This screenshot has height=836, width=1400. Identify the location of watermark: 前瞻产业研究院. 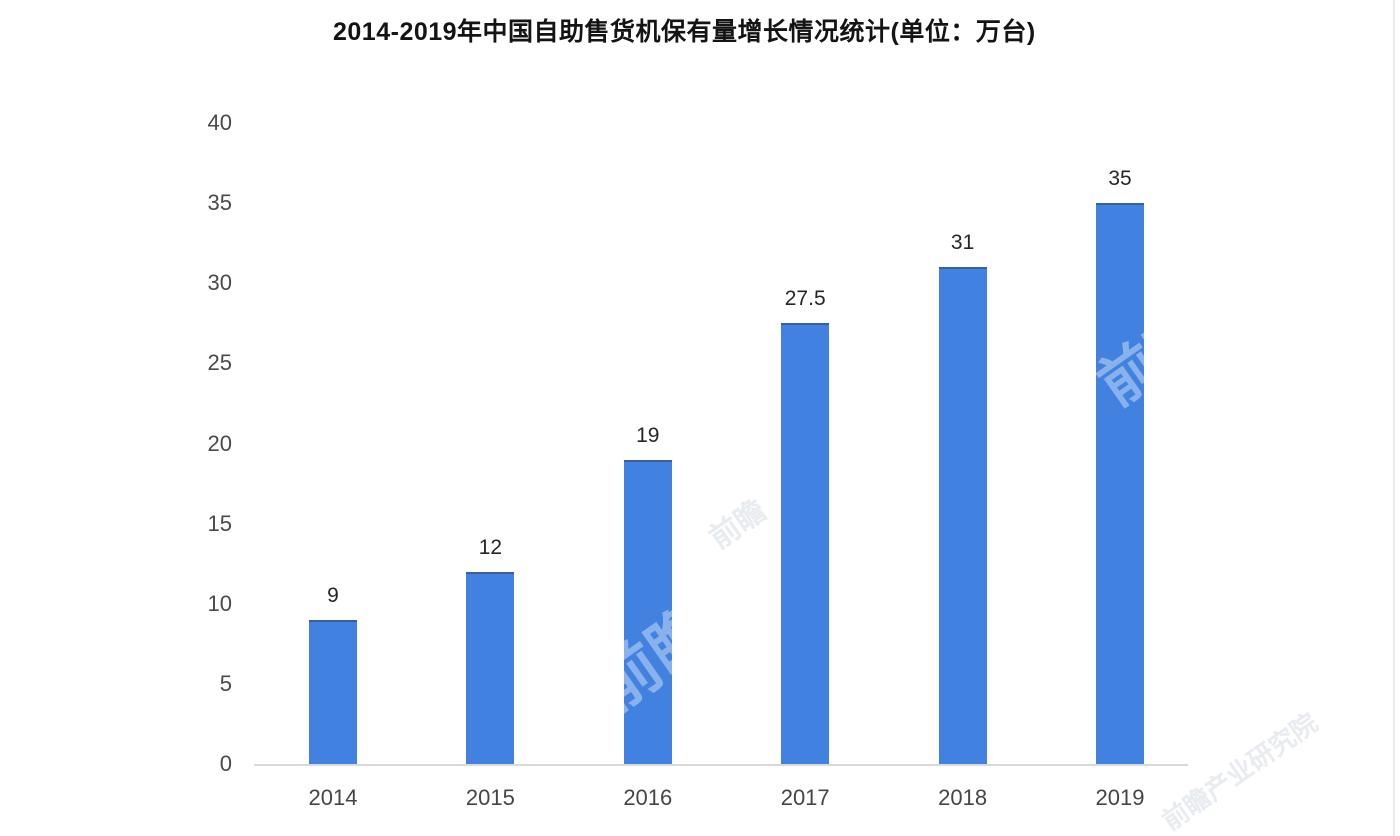
(1240, 771).